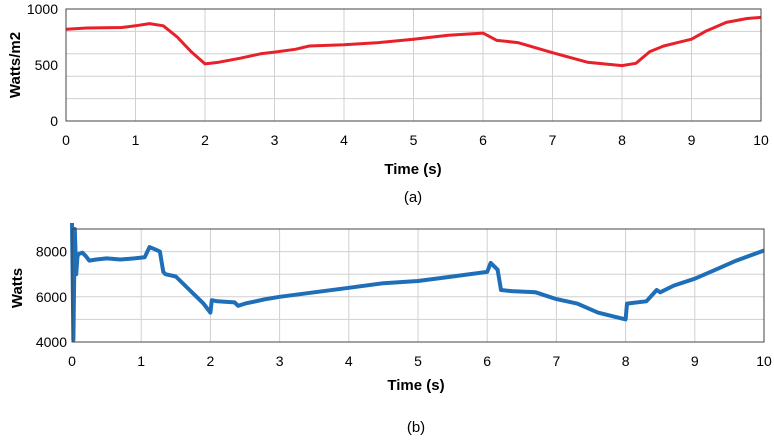  I want to click on chart-a-y-axis-label: Watts/m2, so click(15, 65).